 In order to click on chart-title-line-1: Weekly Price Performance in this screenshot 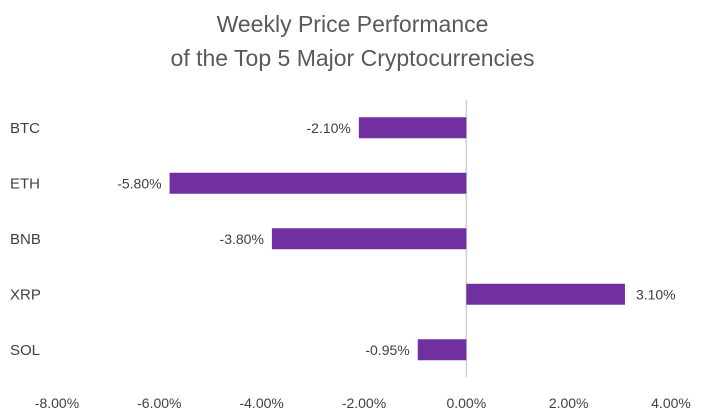, I will do `click(352, 24)`.